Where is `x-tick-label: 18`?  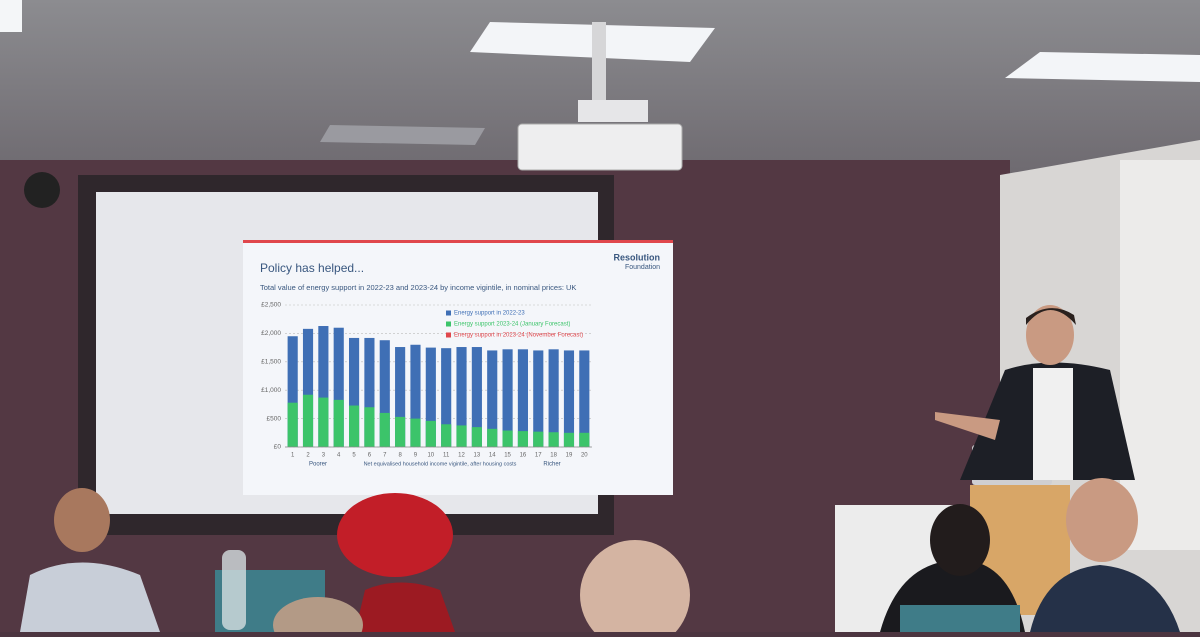 x-tick-label: 18 is located at coordinates (553, 456).